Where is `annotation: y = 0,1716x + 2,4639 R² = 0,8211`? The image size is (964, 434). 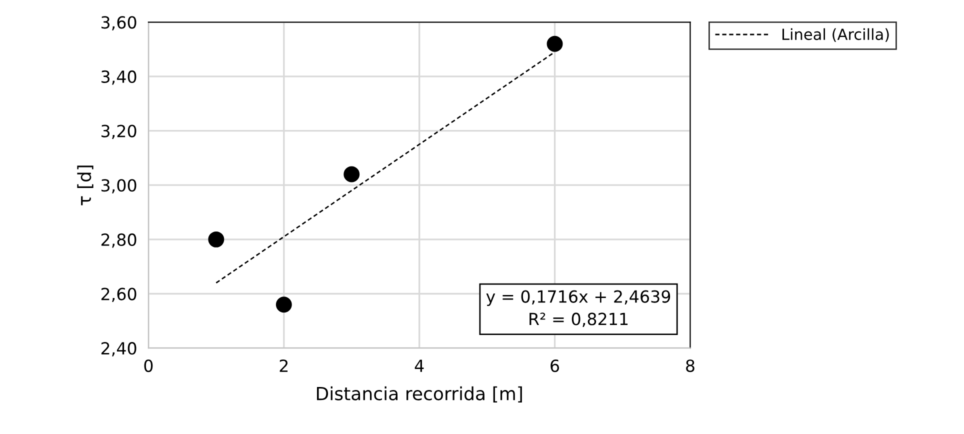
annotation: y = 0,1716x + 2,4639 R² = 0,8211 is located at coordinates (578, 308).